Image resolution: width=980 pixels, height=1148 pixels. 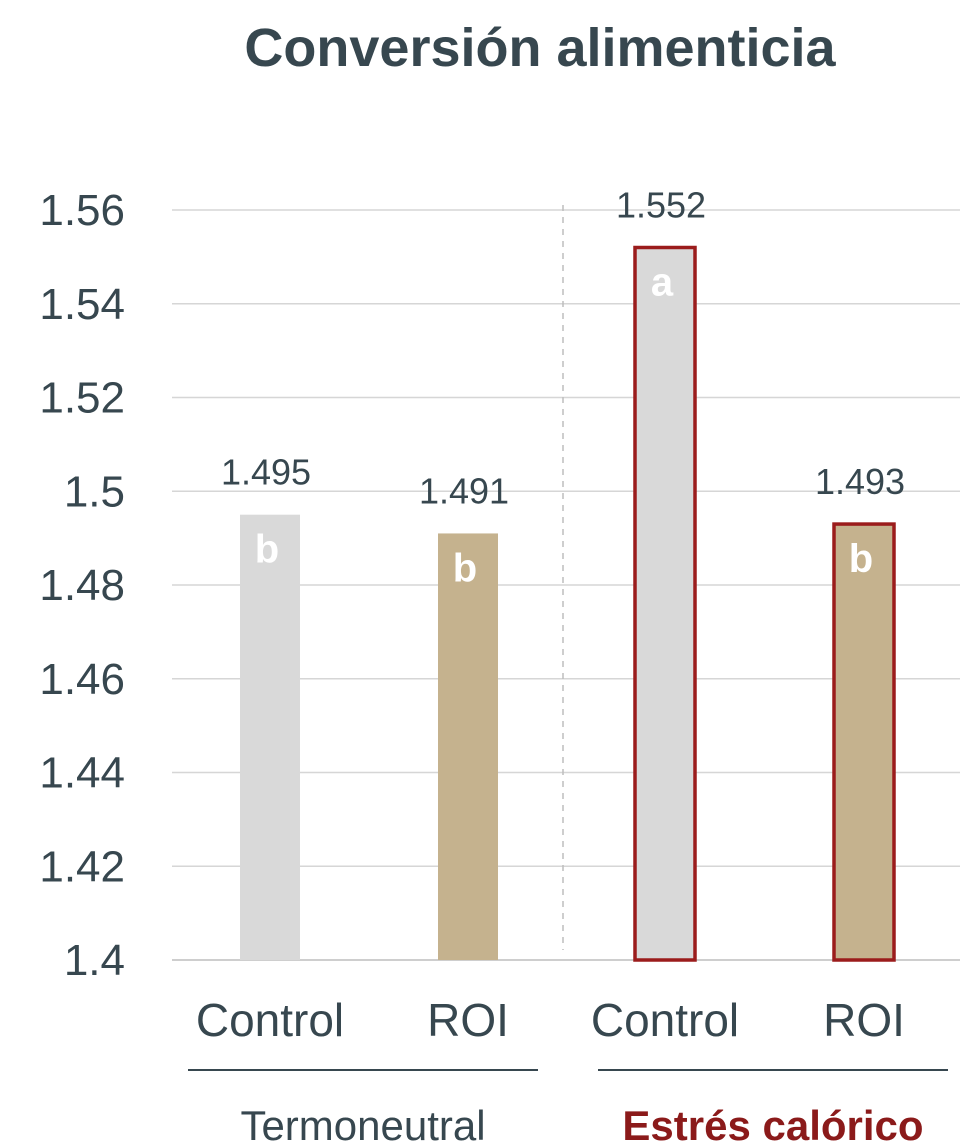 What do you see at coordinates (860, 481) in the screenshot?
I see `data-label: 1.493` at bounding box center [860, 481].